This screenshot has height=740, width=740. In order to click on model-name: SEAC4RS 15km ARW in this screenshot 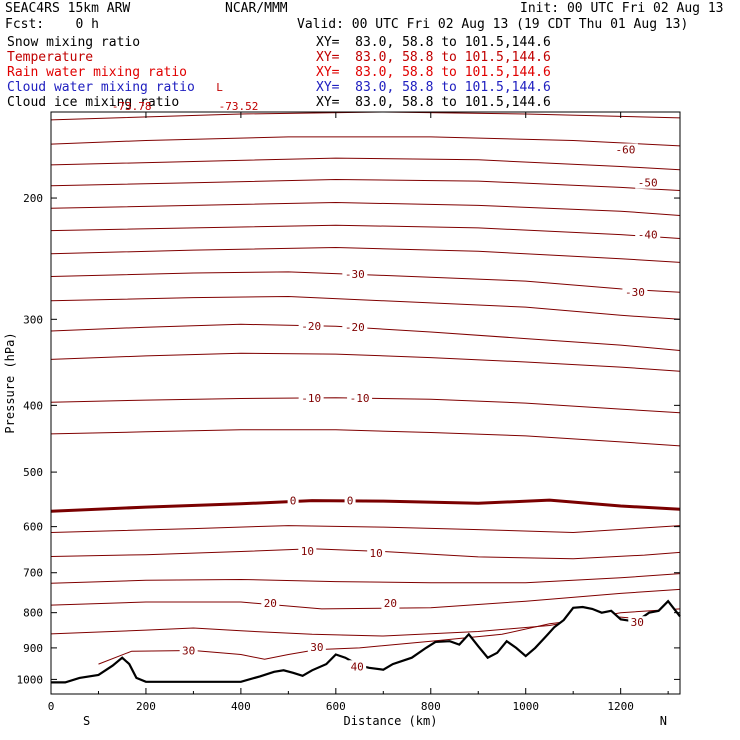, I will do `click(68, 8)`.